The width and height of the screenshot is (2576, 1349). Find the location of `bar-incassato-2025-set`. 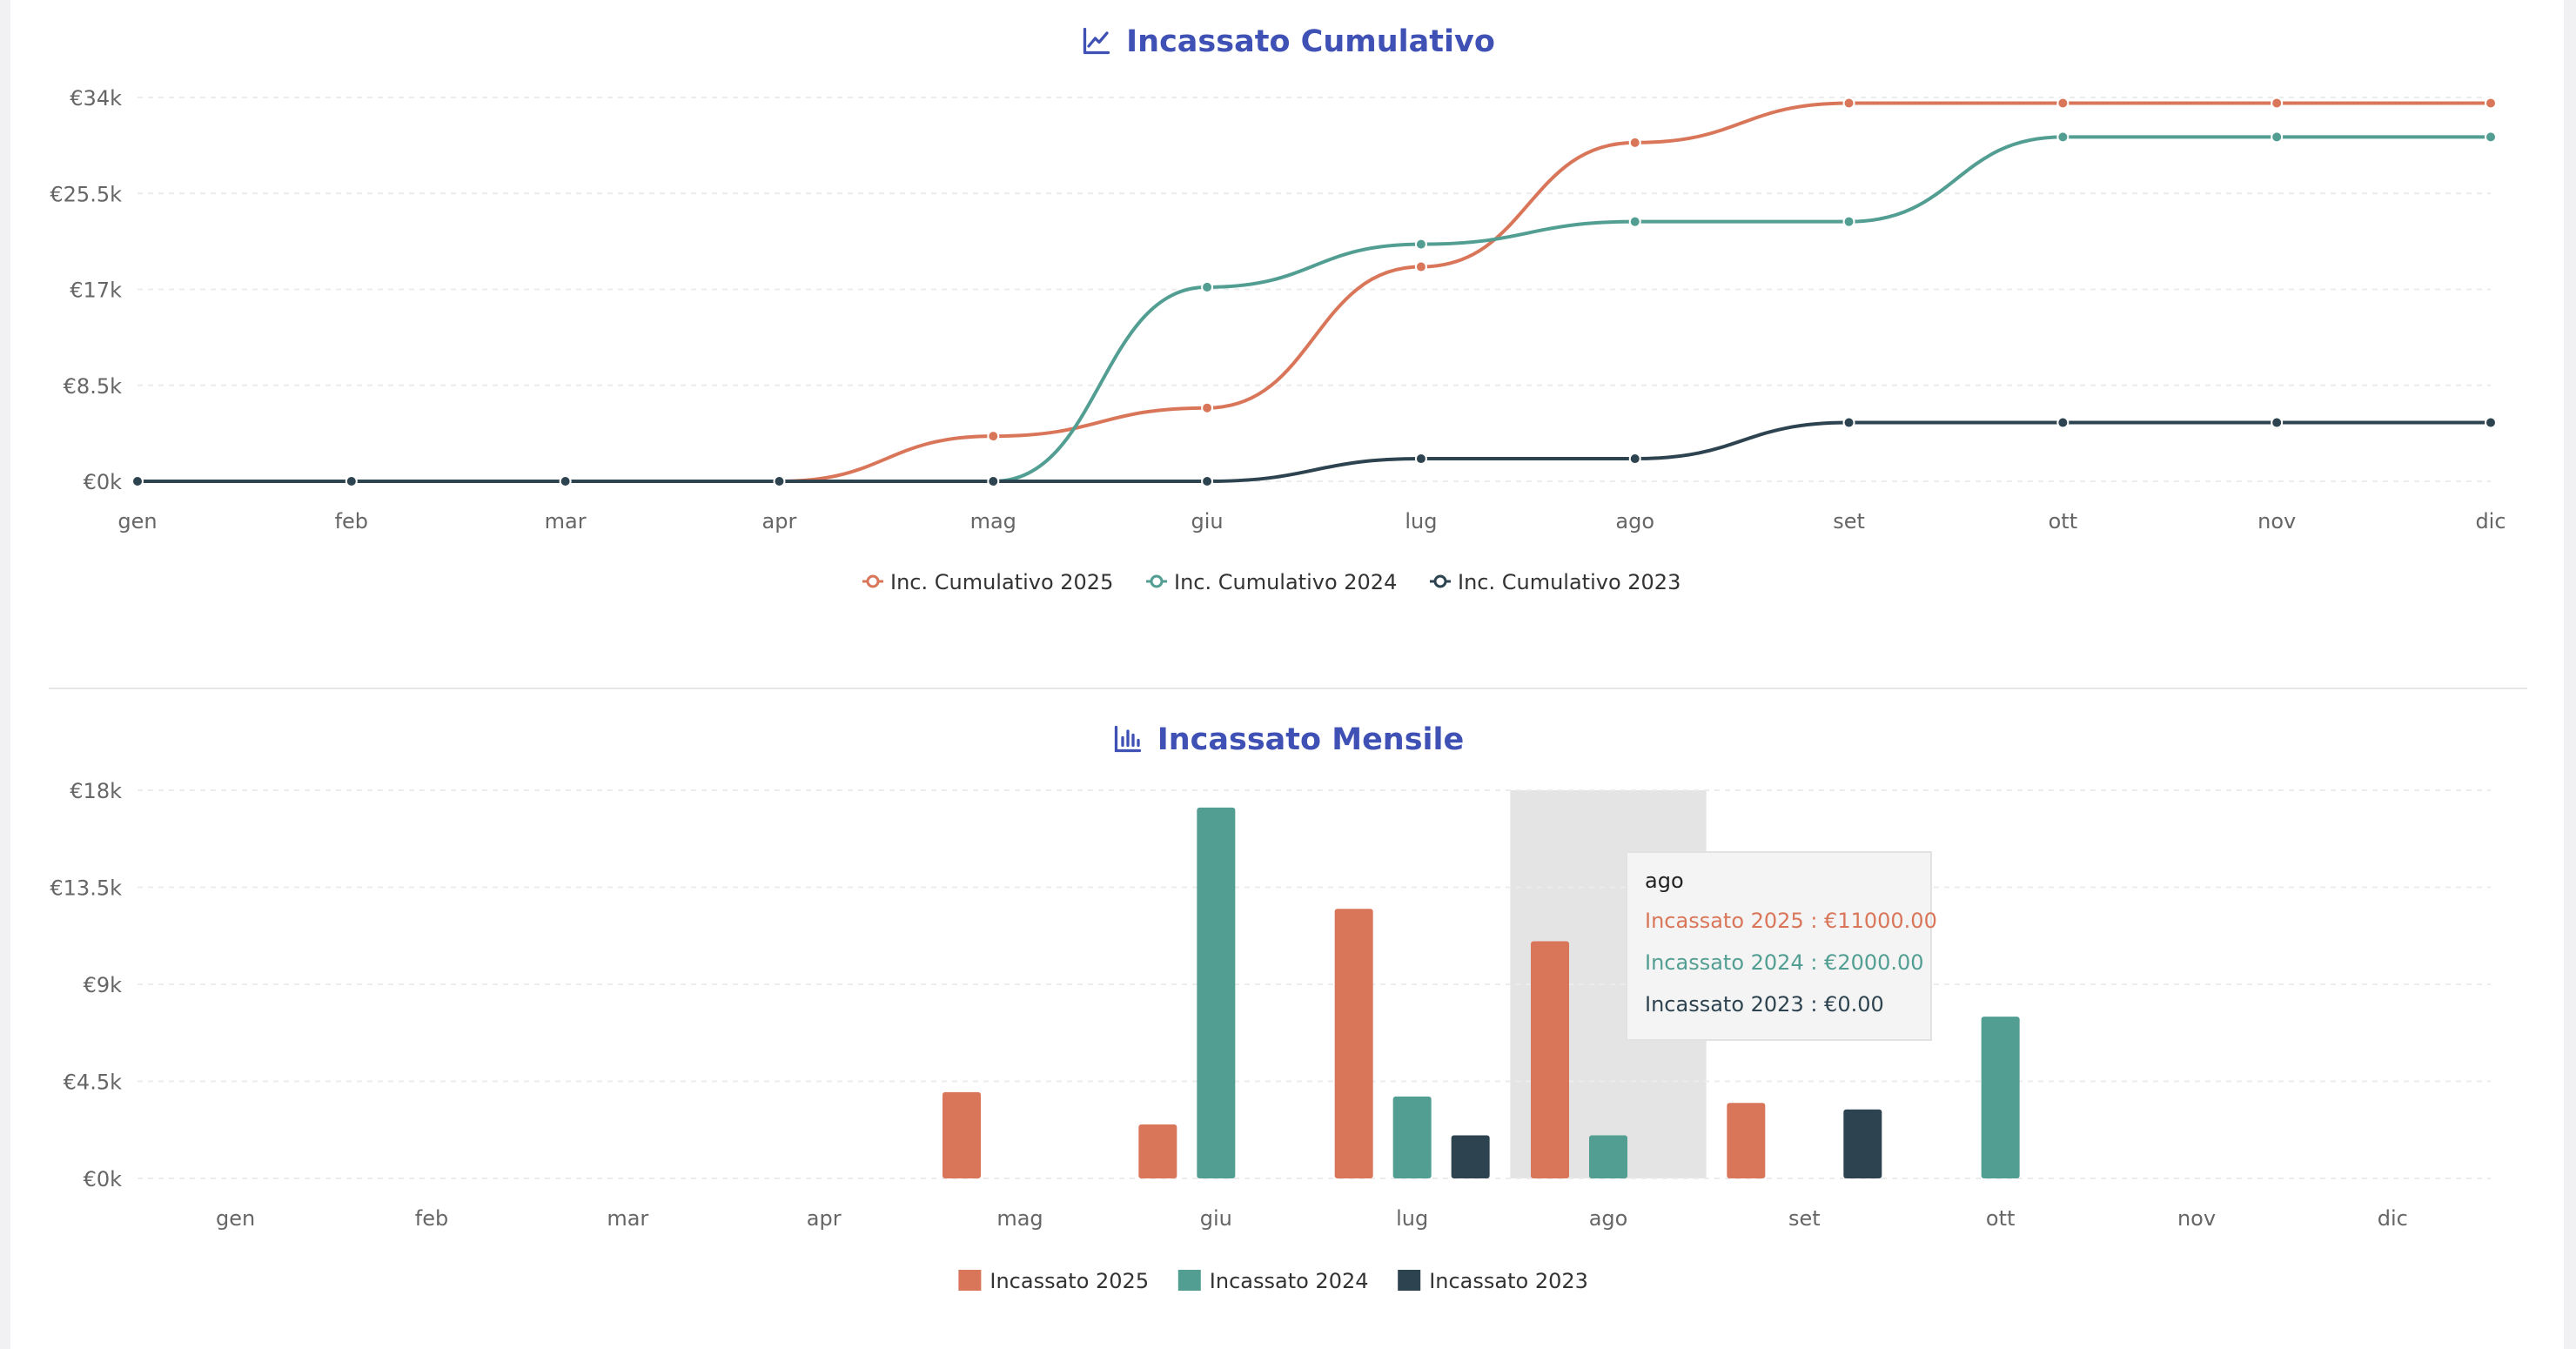

bar-incassato-2025-set is located at coordinates (1747, 1140).